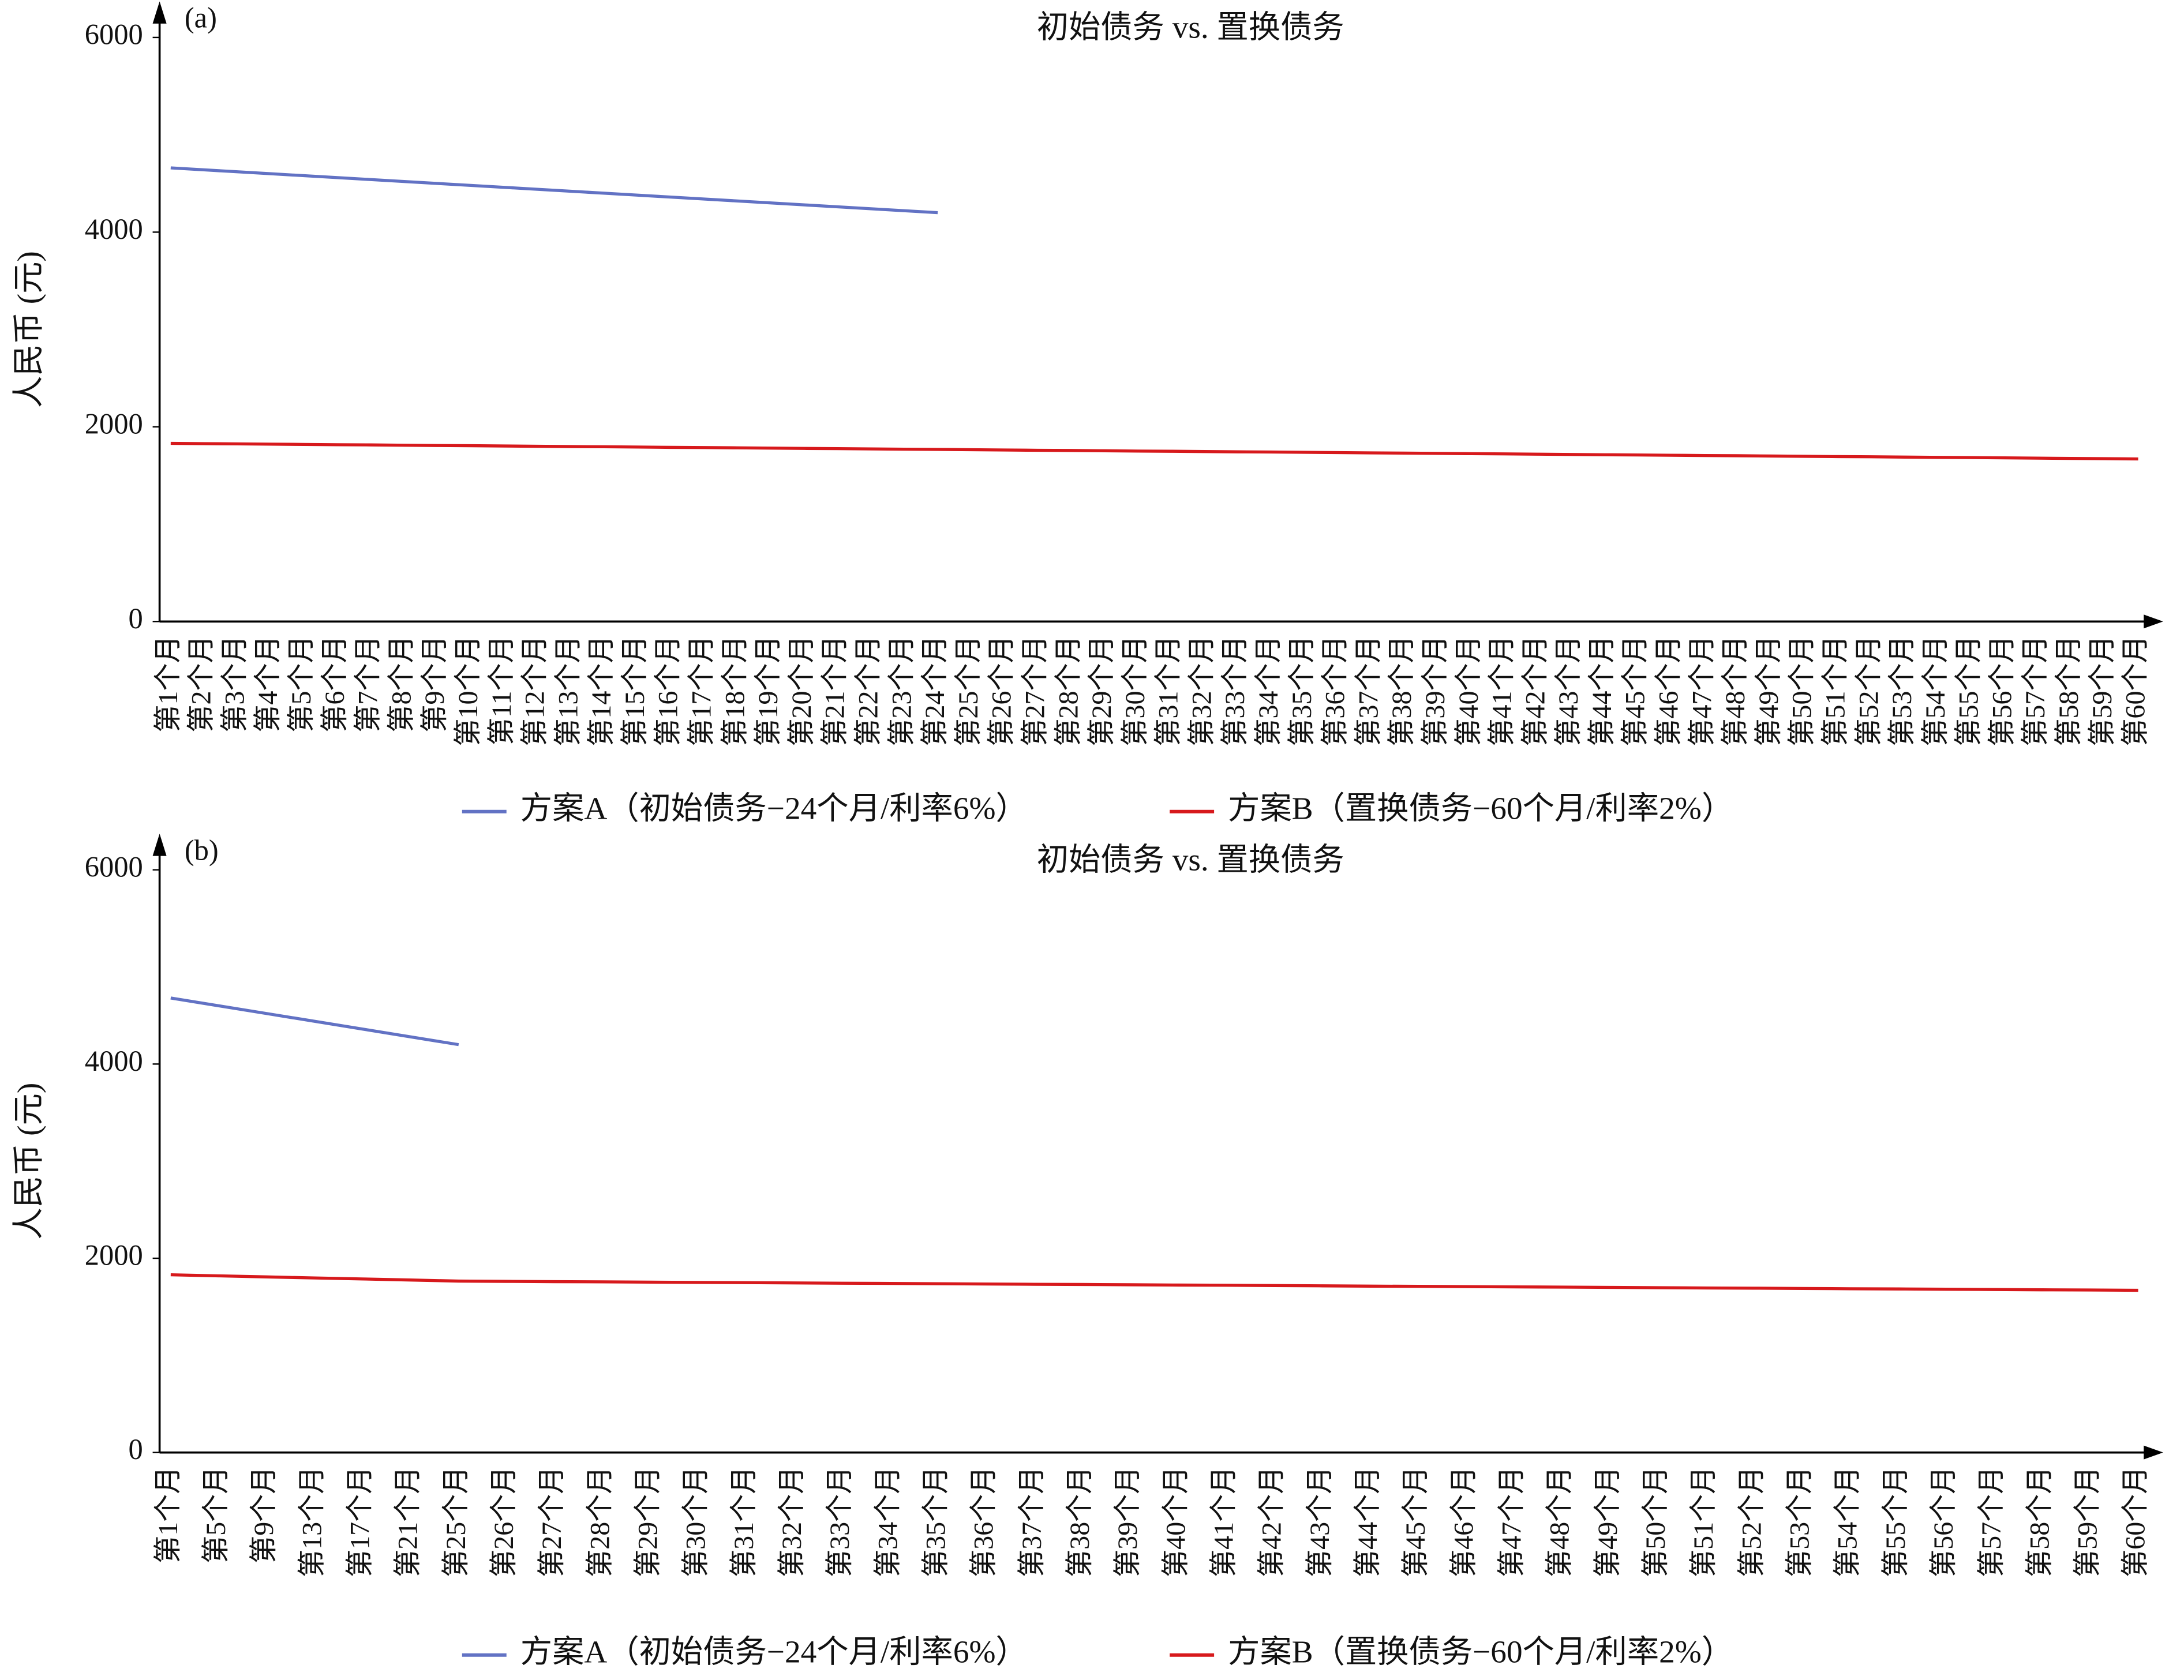 The width and height of the screenshot is (2184, 1680). I want to click on panel-label: (a), so click(201, 18).